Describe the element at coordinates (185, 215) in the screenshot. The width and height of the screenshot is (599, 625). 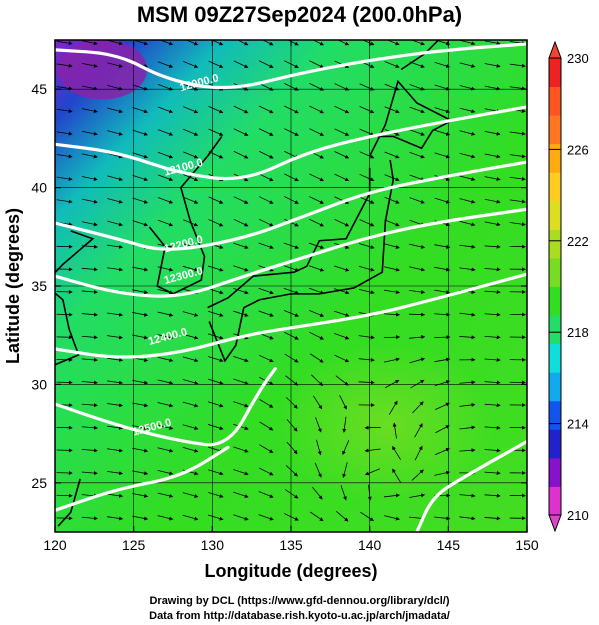
I see `coastline` at that location.